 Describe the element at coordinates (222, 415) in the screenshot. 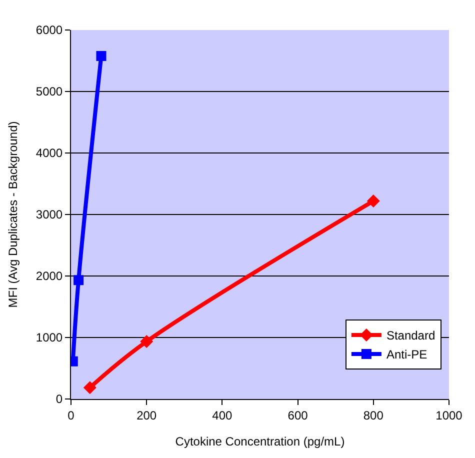

I see `x-tick-label: 400` at that location.